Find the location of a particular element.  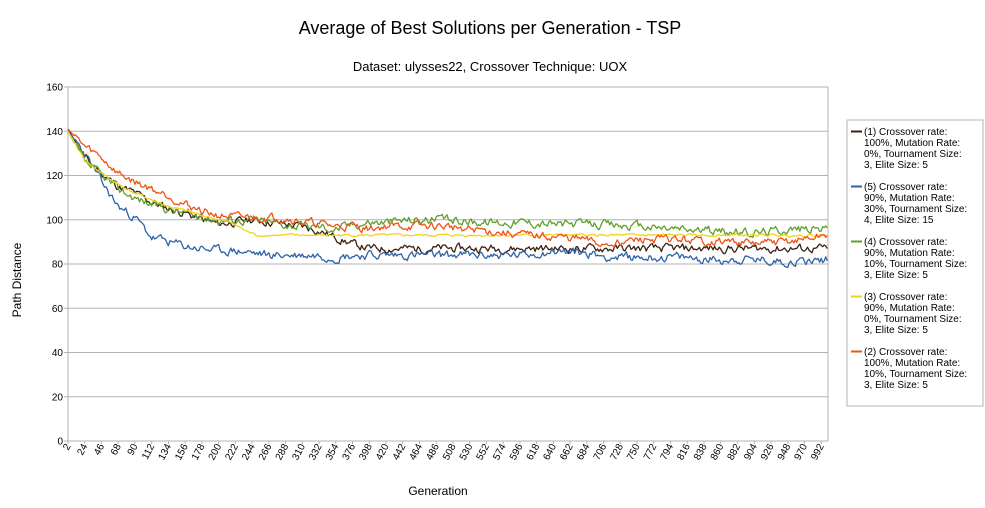

x-tick-label: 376 is located at coordinates (350, 452).